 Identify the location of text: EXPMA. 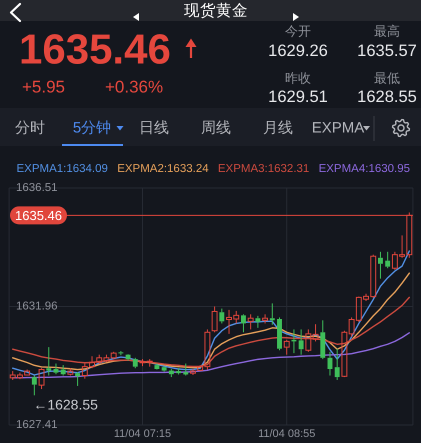
(338, 128).